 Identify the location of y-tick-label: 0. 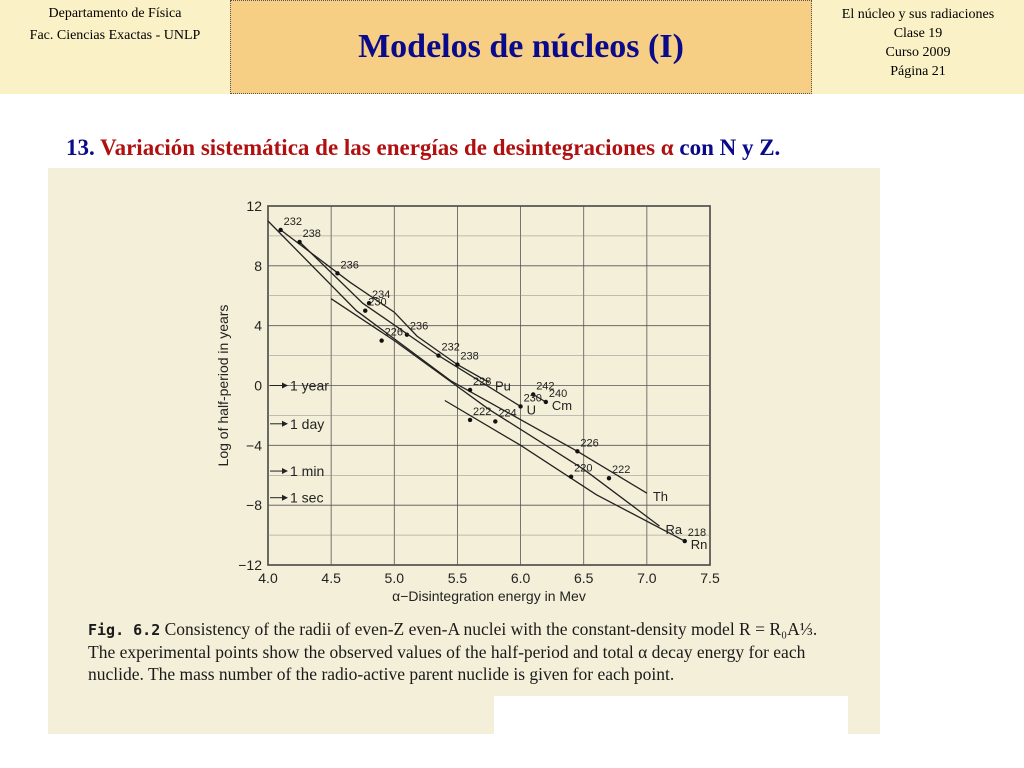
(258, 386).